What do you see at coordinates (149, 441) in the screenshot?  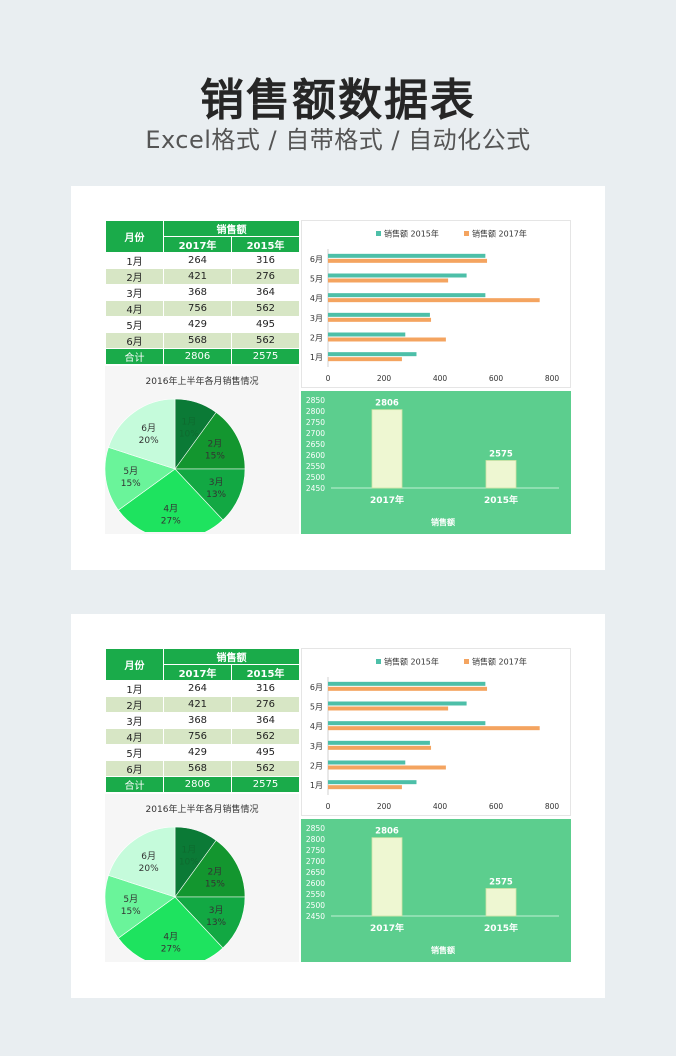 I see `pie-percent-label: 20%` at bounding box center [149, 441].